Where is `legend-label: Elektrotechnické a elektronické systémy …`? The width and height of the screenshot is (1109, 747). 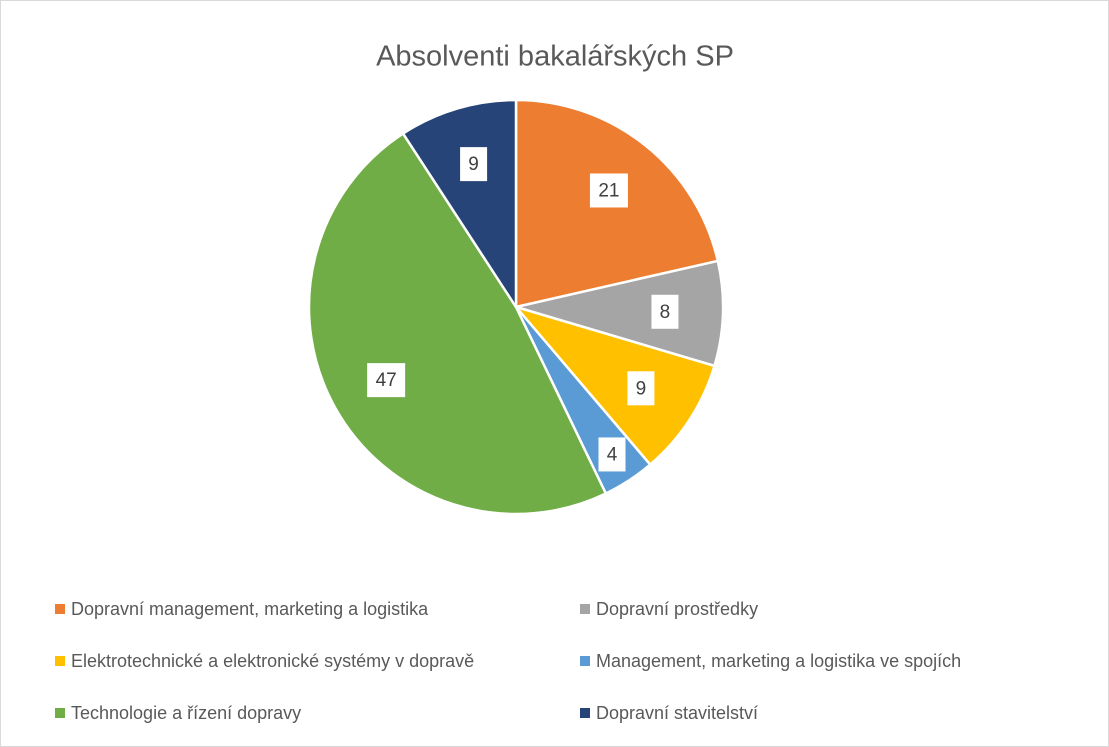 legend-label: Elektrotechnické a elektronické systémy … is located at coordinates (272, 661).